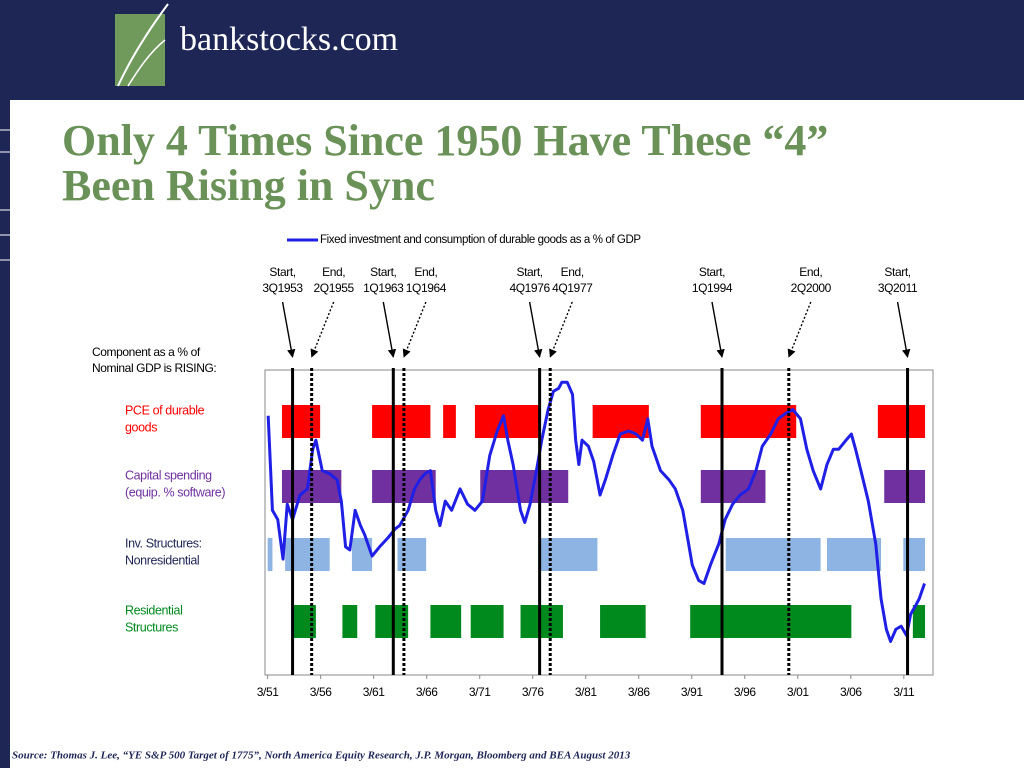 The height and width of the screenshot is (768, 1024). What do you see at coordinates (426, 288) in the screenshot?
I see `event-date: 1Q1964` at bounding box center [426, 288].